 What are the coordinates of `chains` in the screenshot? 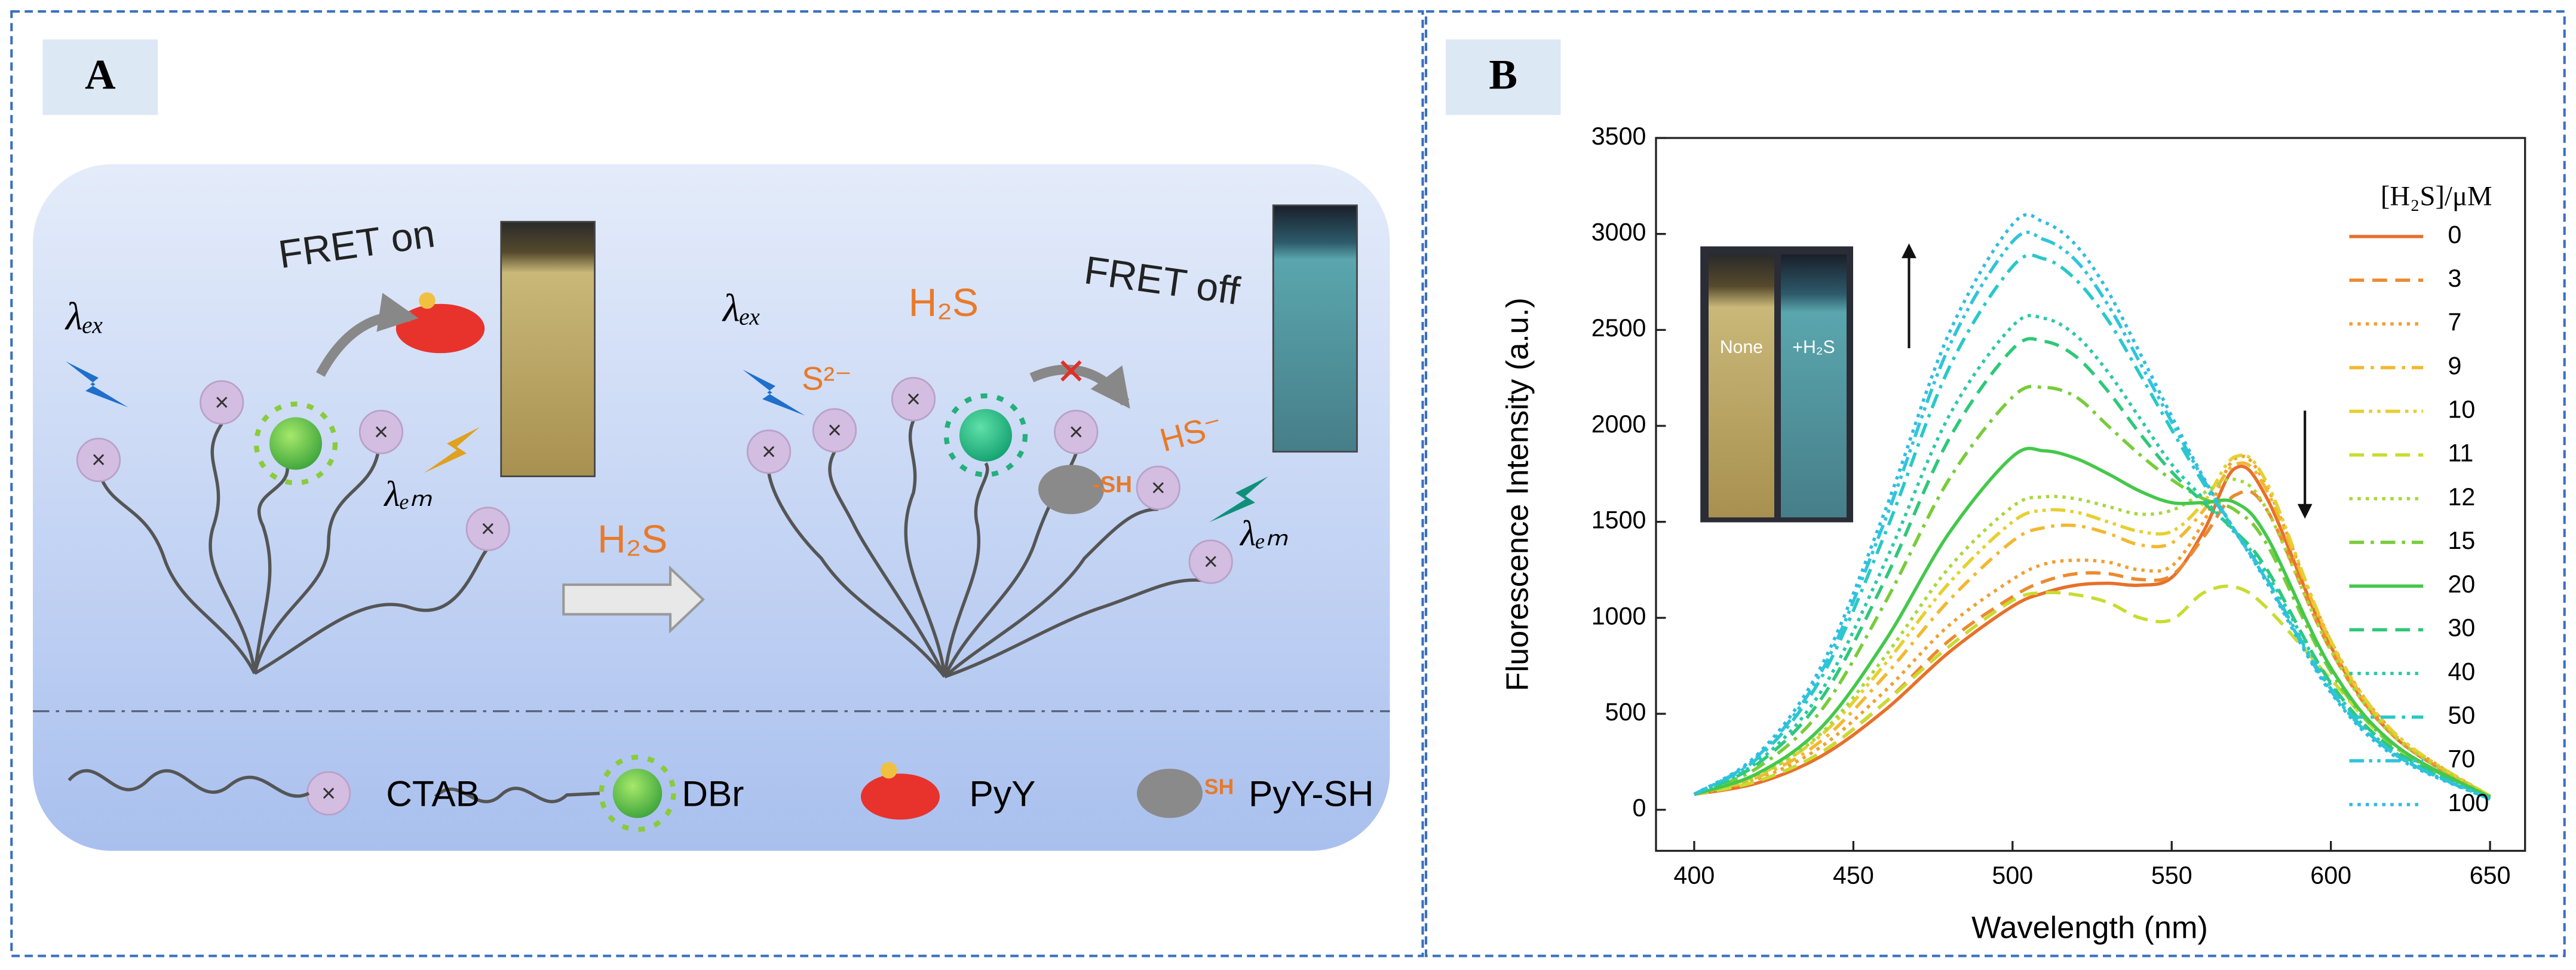 It's located at (656, 549).